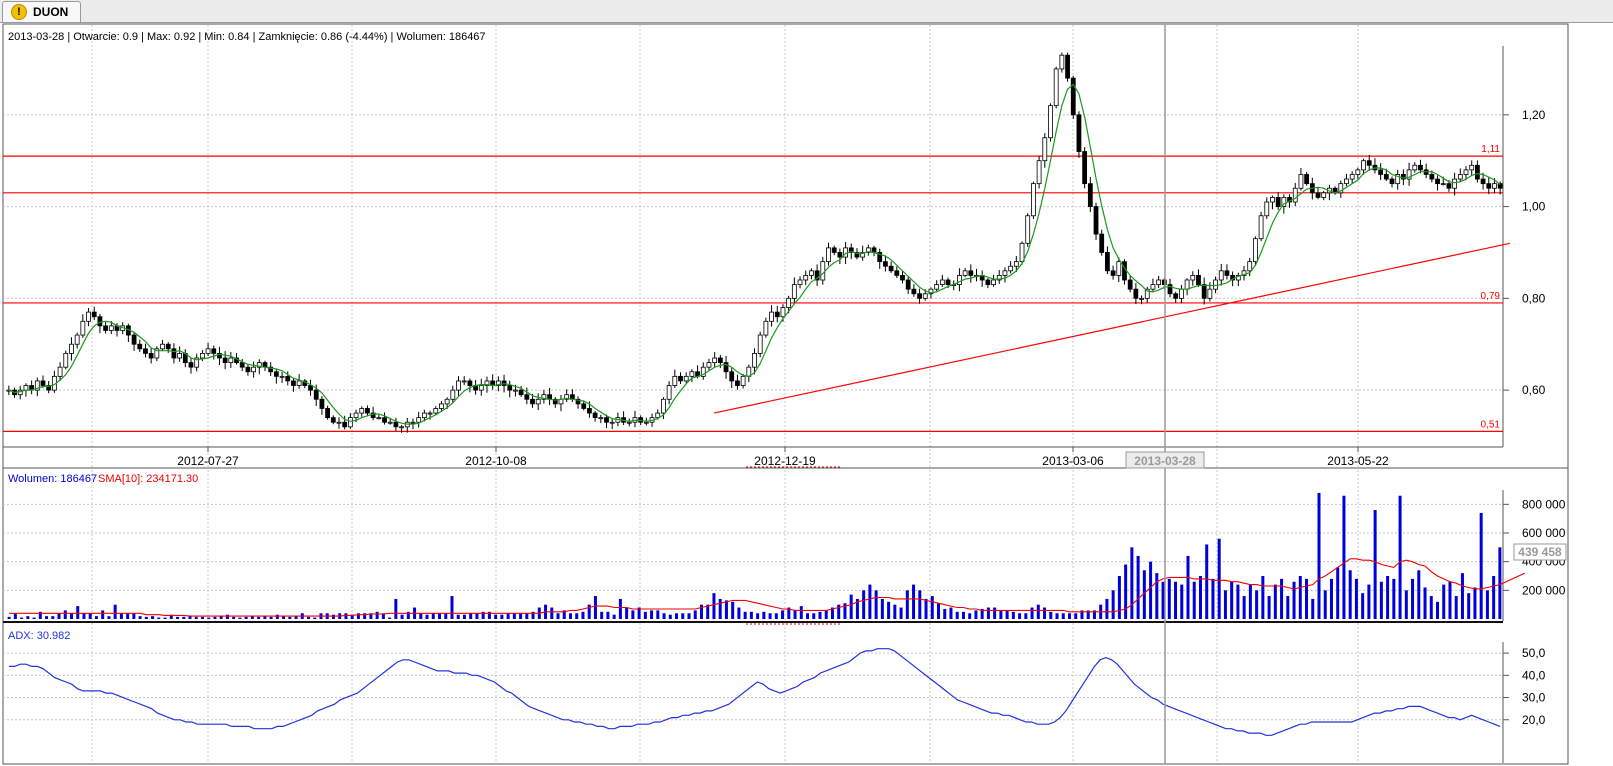  I want to click on tab-duon: ! DUON, so click(42, 11).